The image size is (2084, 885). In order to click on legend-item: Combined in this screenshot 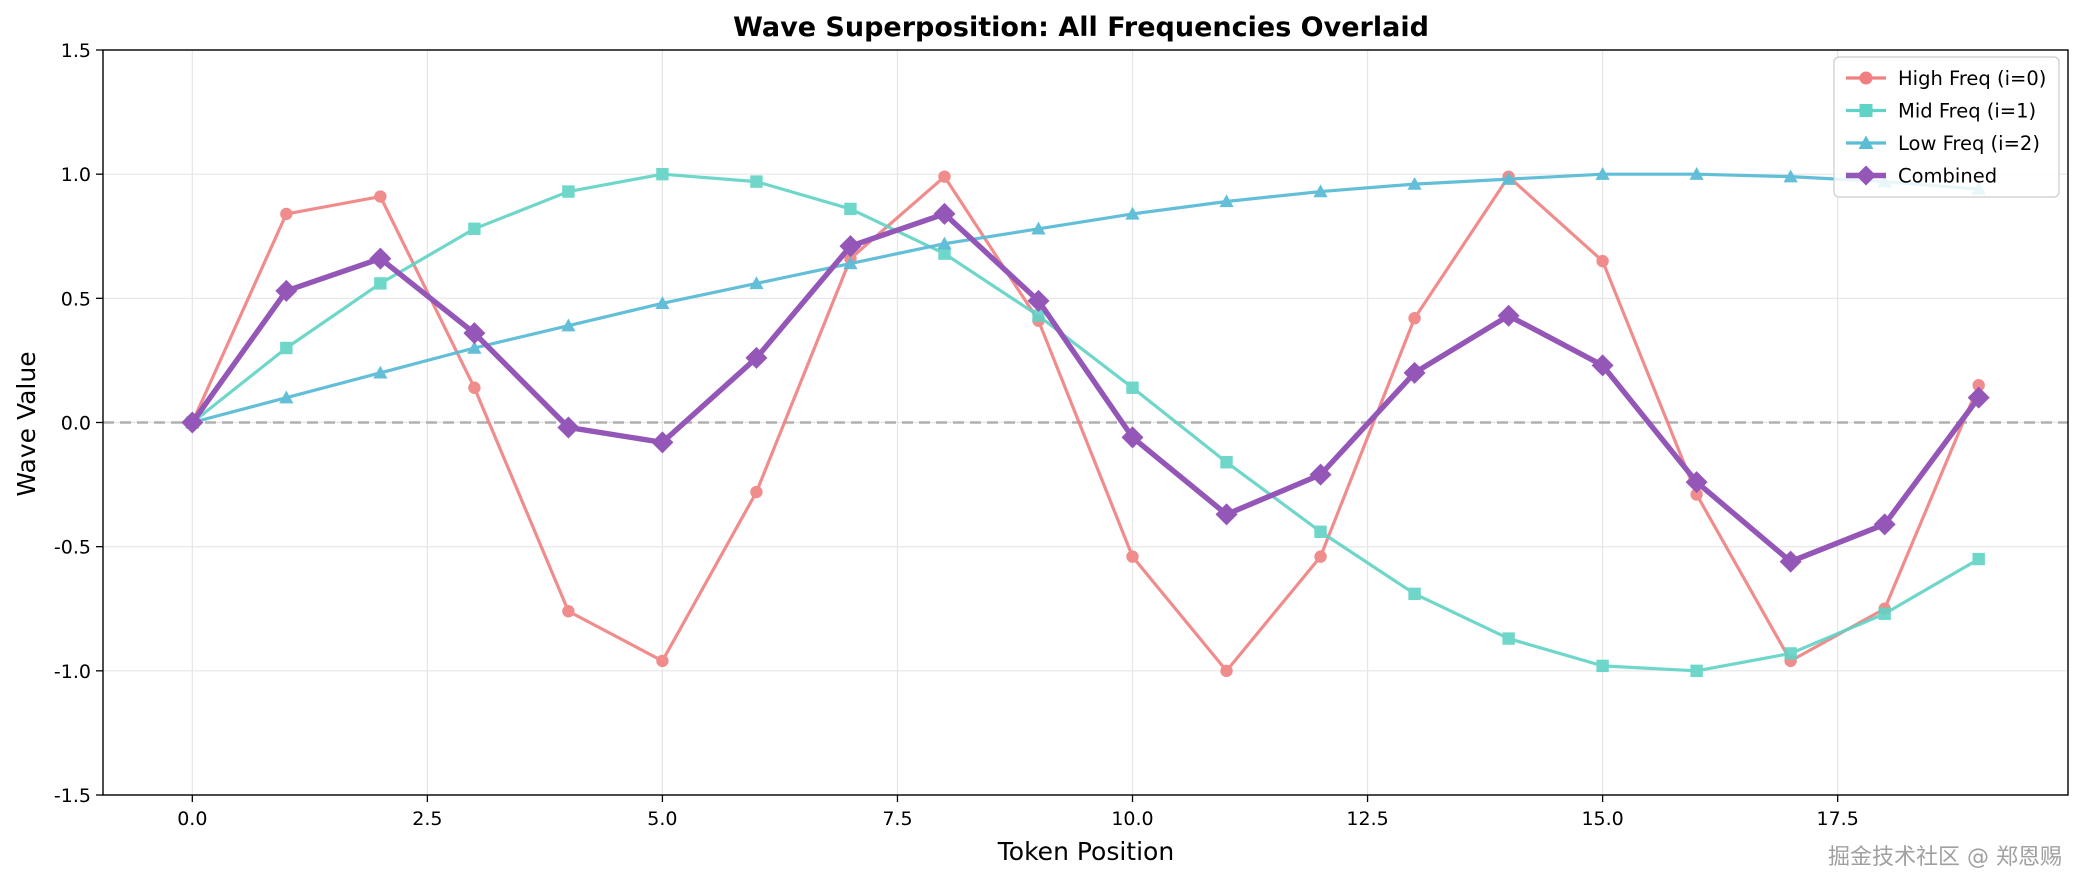, I will do `click(1921, 176)`.